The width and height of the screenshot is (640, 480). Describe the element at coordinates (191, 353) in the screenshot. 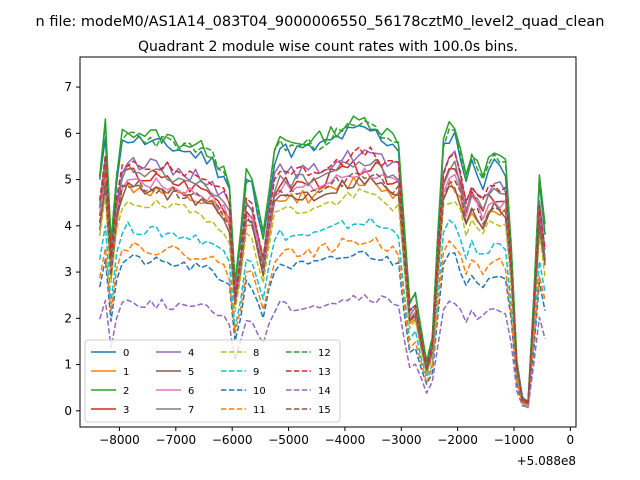

I see `legend-label-4: 4` at that location.